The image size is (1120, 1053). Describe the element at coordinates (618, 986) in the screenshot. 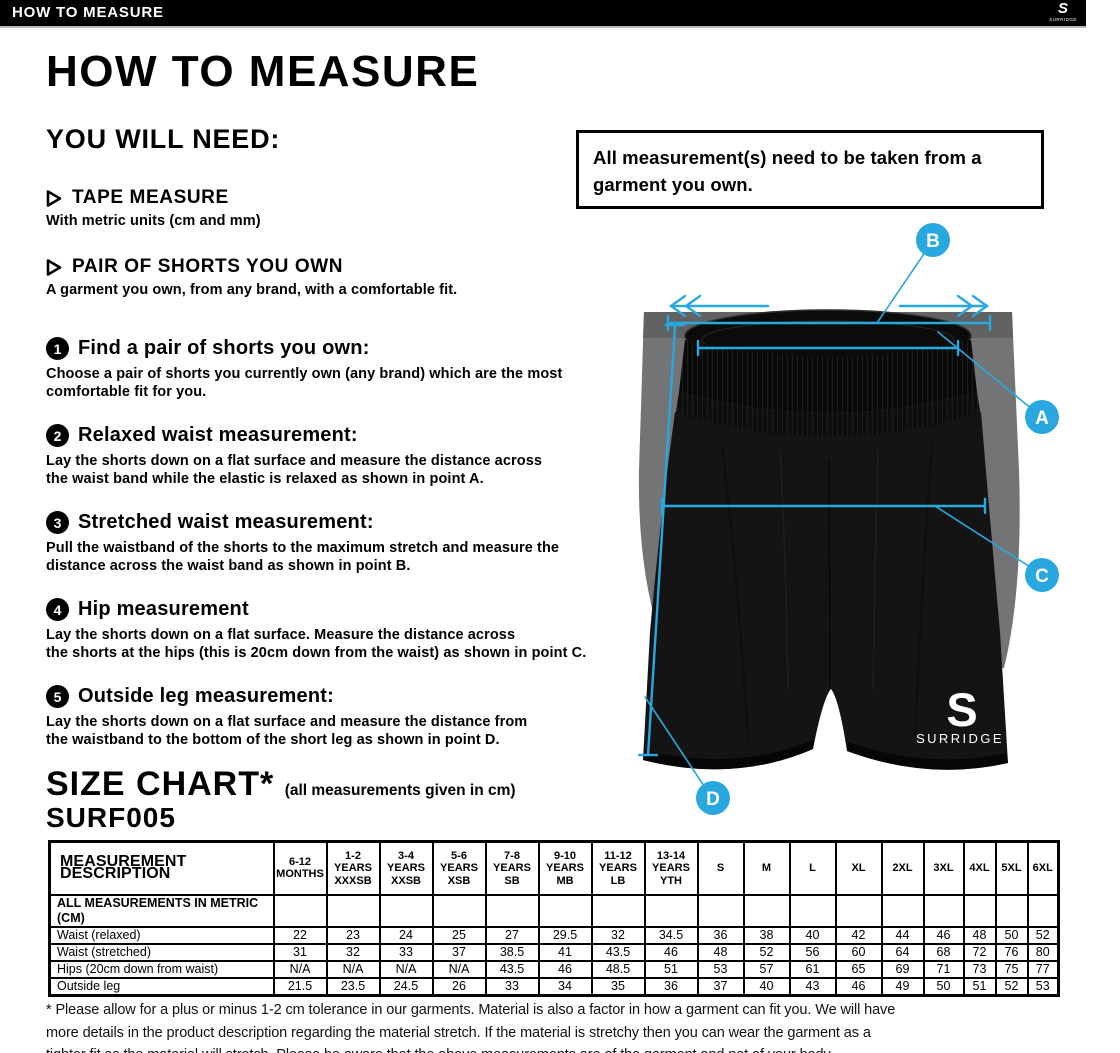

I see `measurement-value-cell: 35` at that location.